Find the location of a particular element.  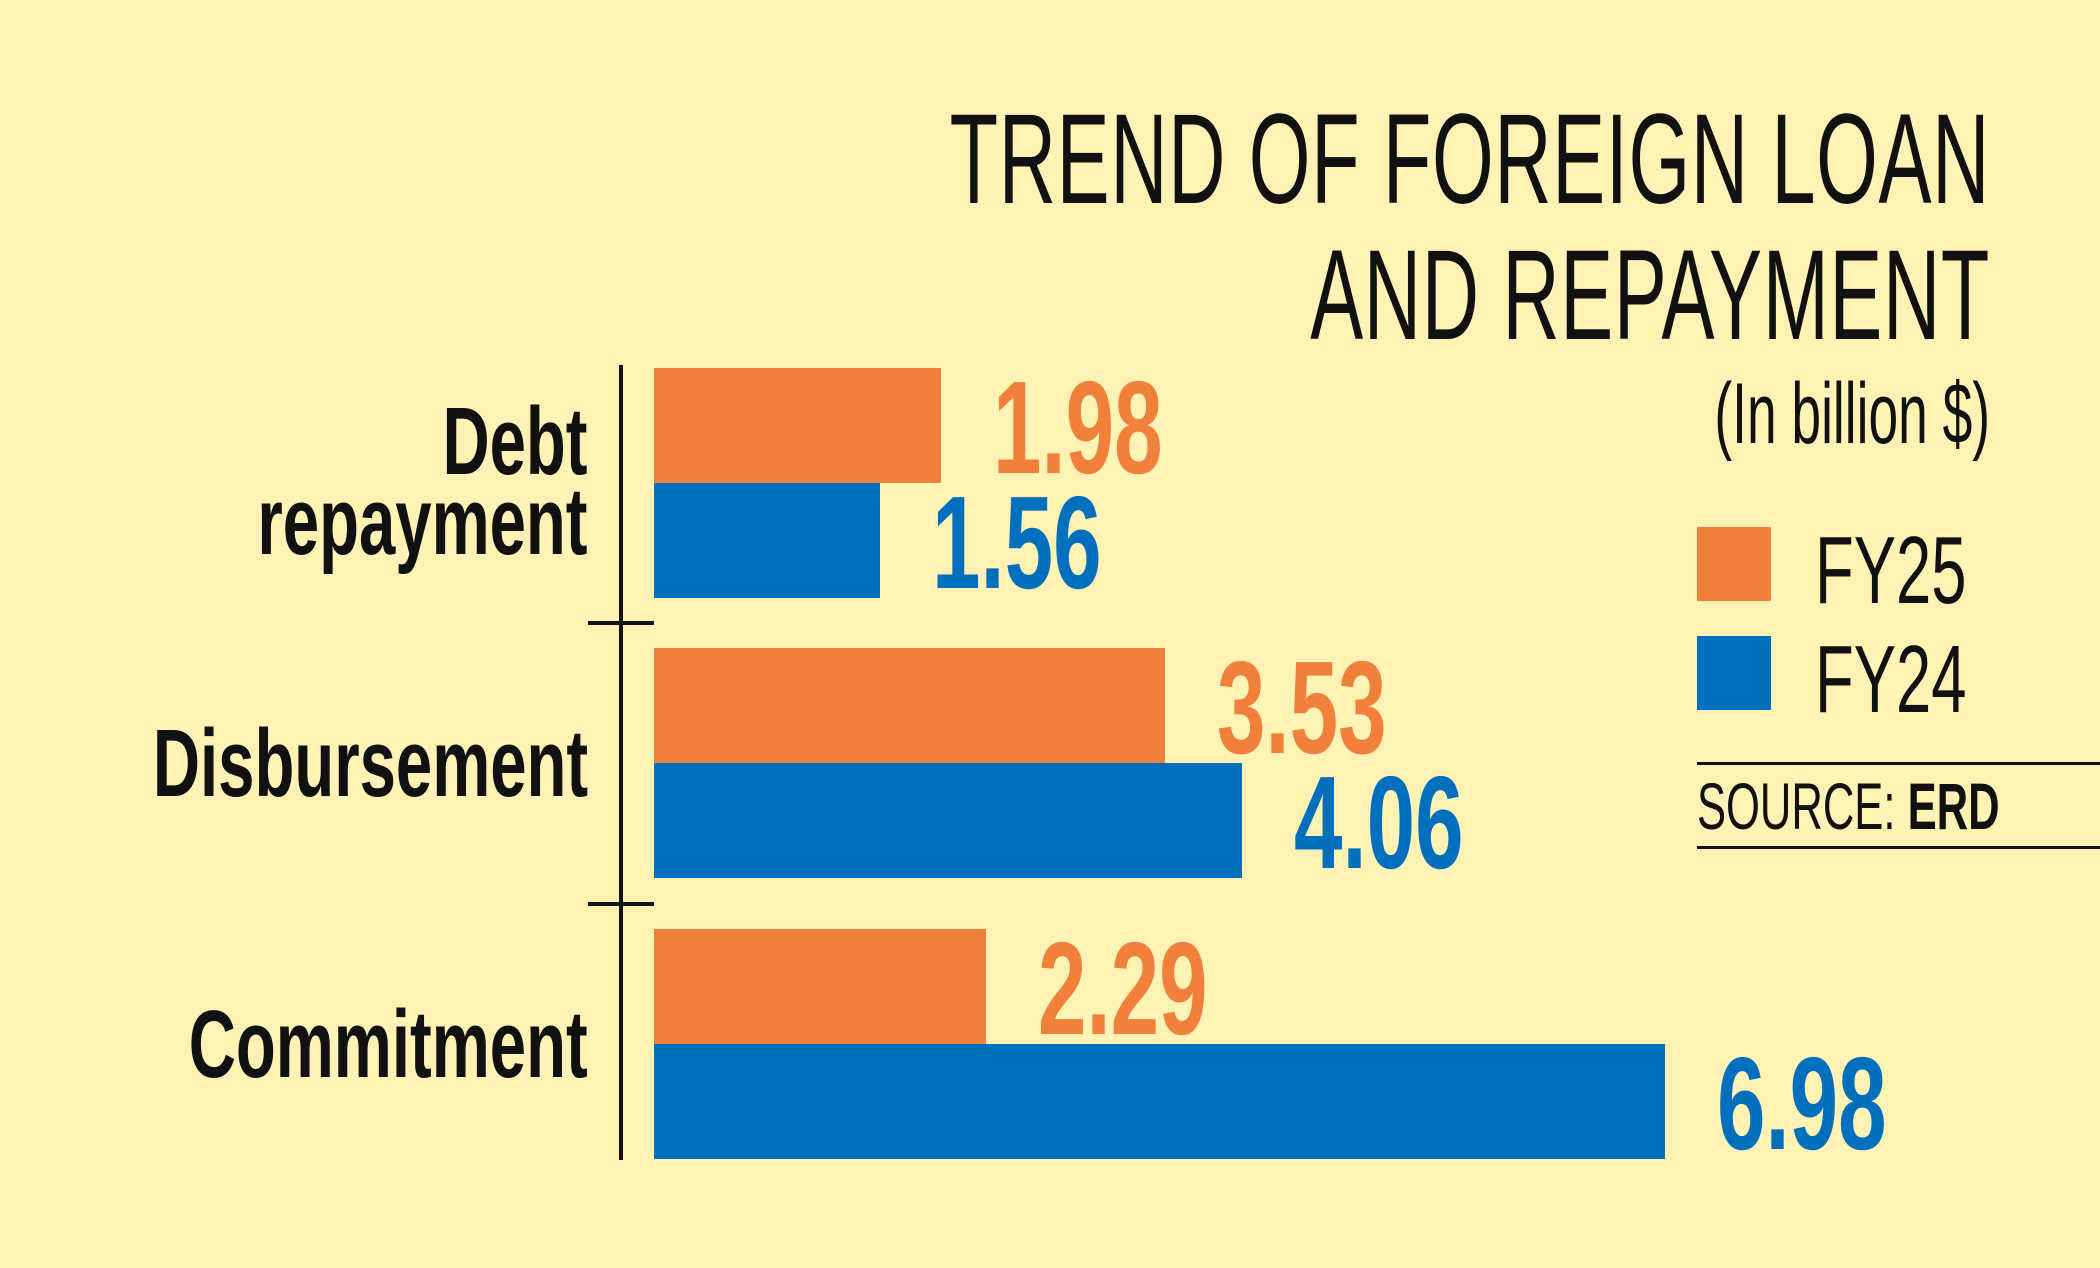

bar-disbursement-fy25 is located at coordinates (909, 705).